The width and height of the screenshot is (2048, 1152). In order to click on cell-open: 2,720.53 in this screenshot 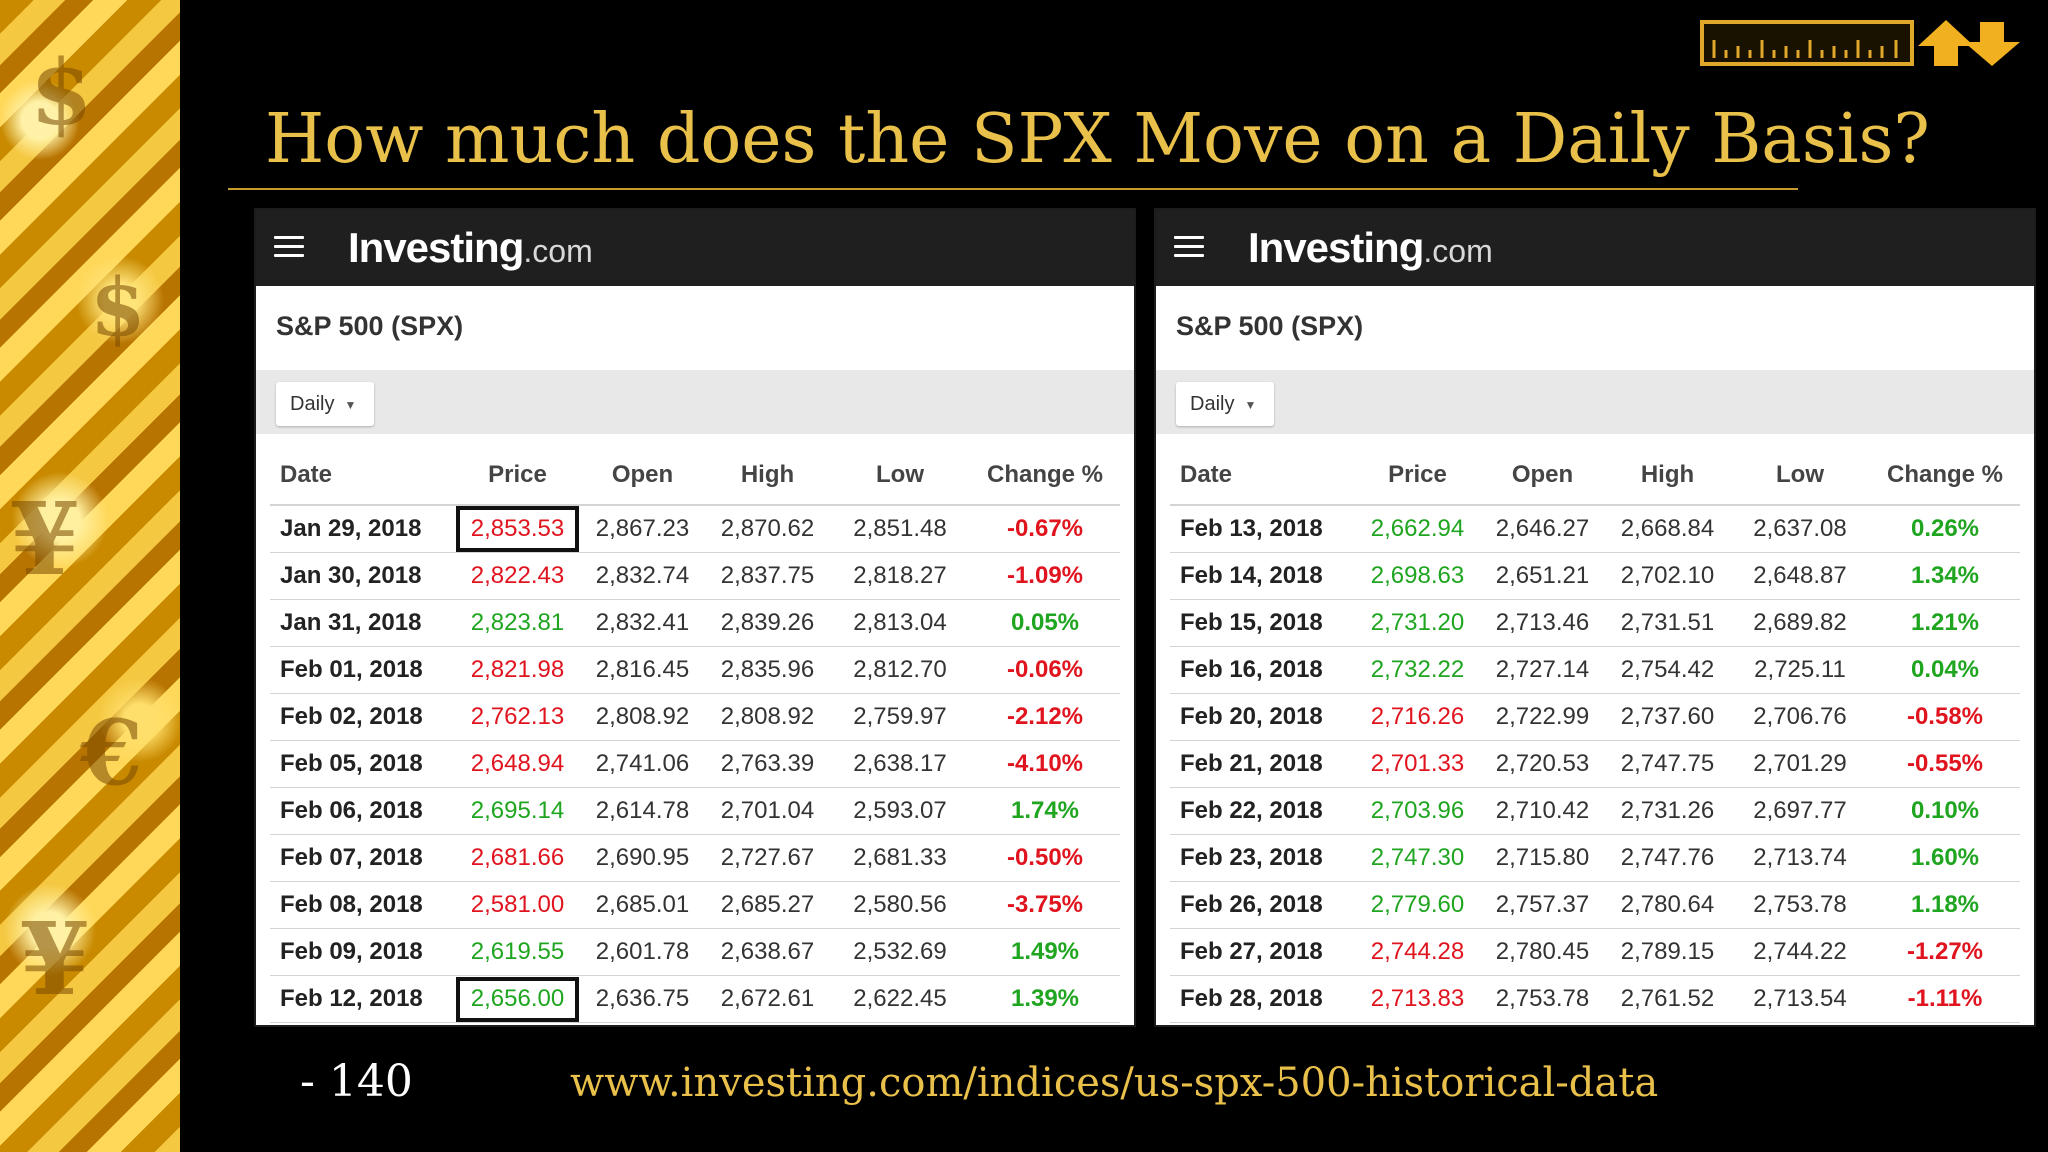, I will do `click(1542, 764)`.